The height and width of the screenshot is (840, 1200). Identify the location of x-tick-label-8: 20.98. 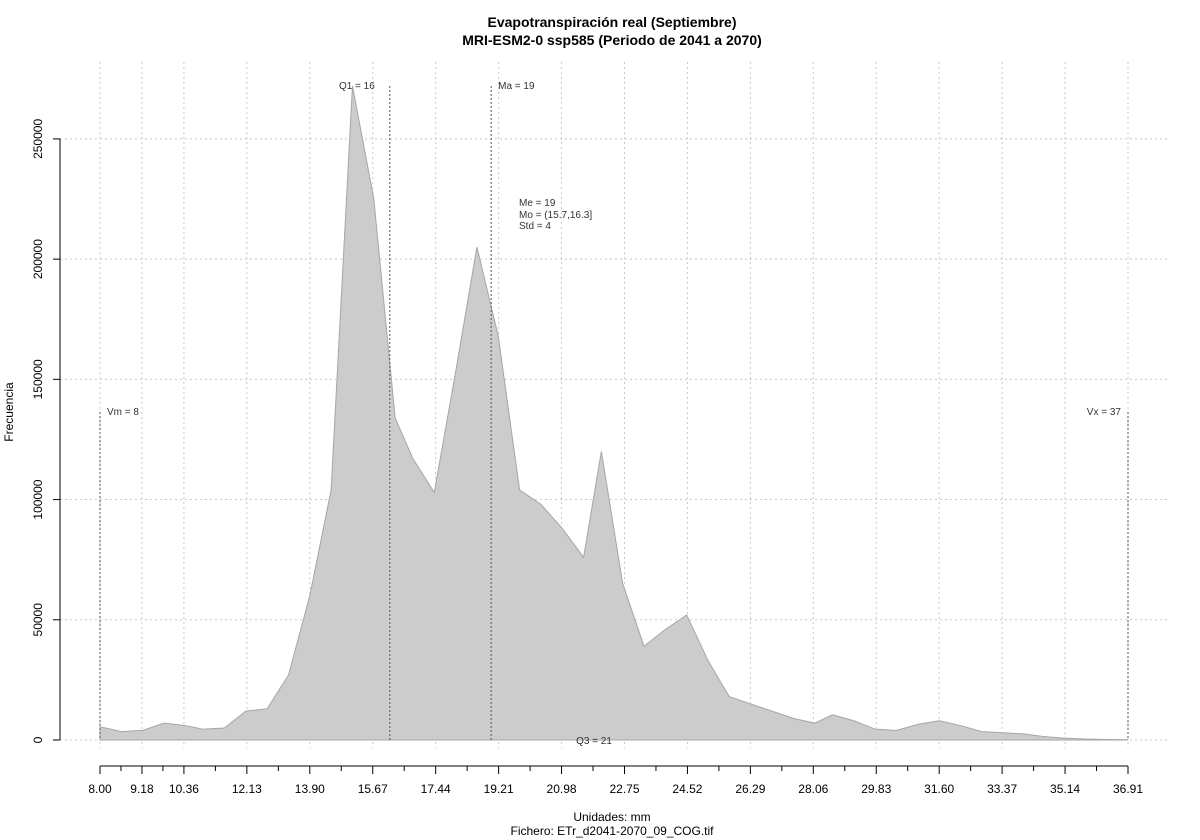
(562, 789).